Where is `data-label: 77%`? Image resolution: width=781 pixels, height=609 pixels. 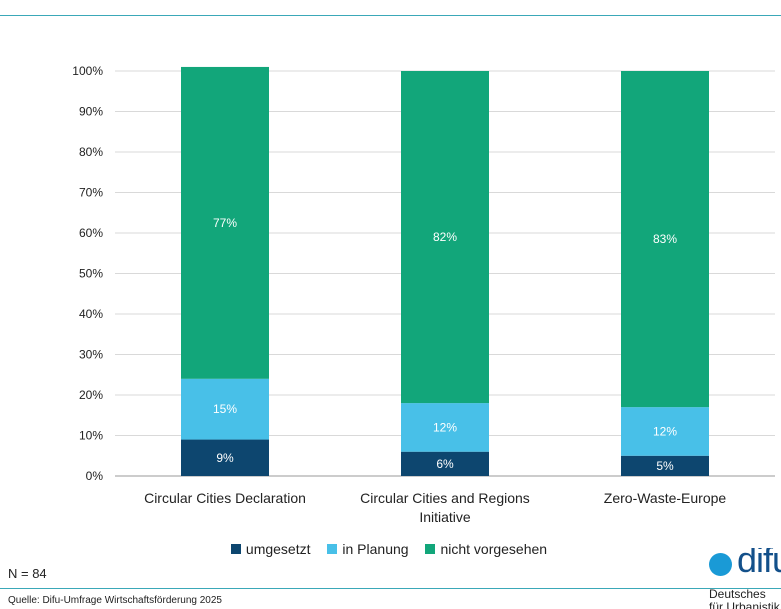 data-label: 77% is located at coordinates (225, 223).